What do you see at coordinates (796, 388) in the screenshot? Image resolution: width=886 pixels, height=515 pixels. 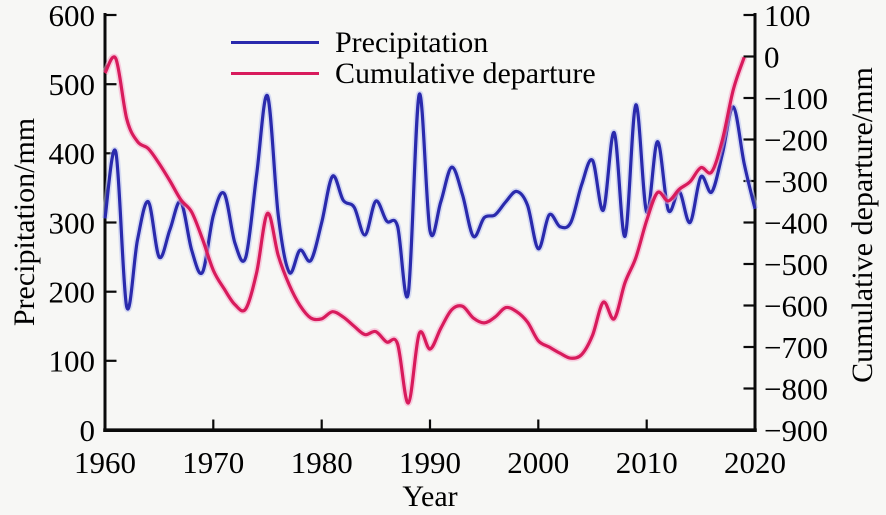 I see `right-axis-tick-label--800: −800` at bounding box center [796, 388].